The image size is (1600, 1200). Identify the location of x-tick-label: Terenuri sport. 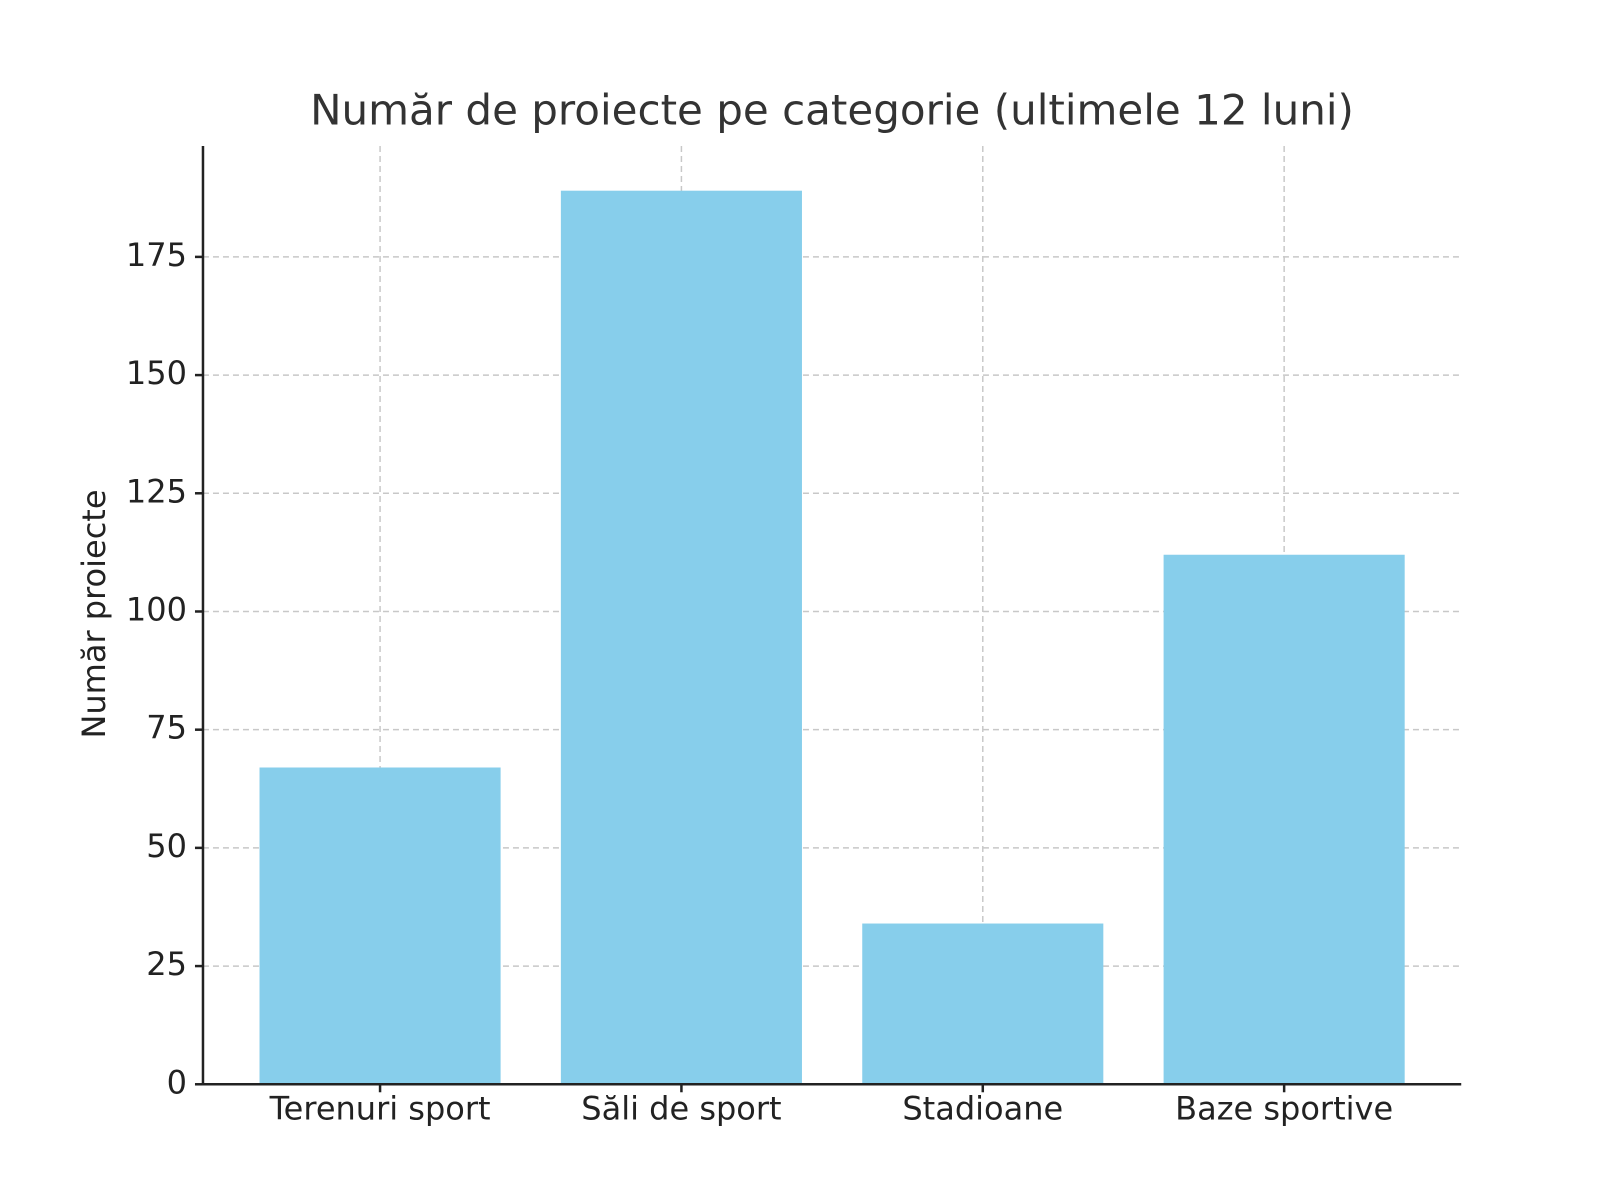
(380, 1108).